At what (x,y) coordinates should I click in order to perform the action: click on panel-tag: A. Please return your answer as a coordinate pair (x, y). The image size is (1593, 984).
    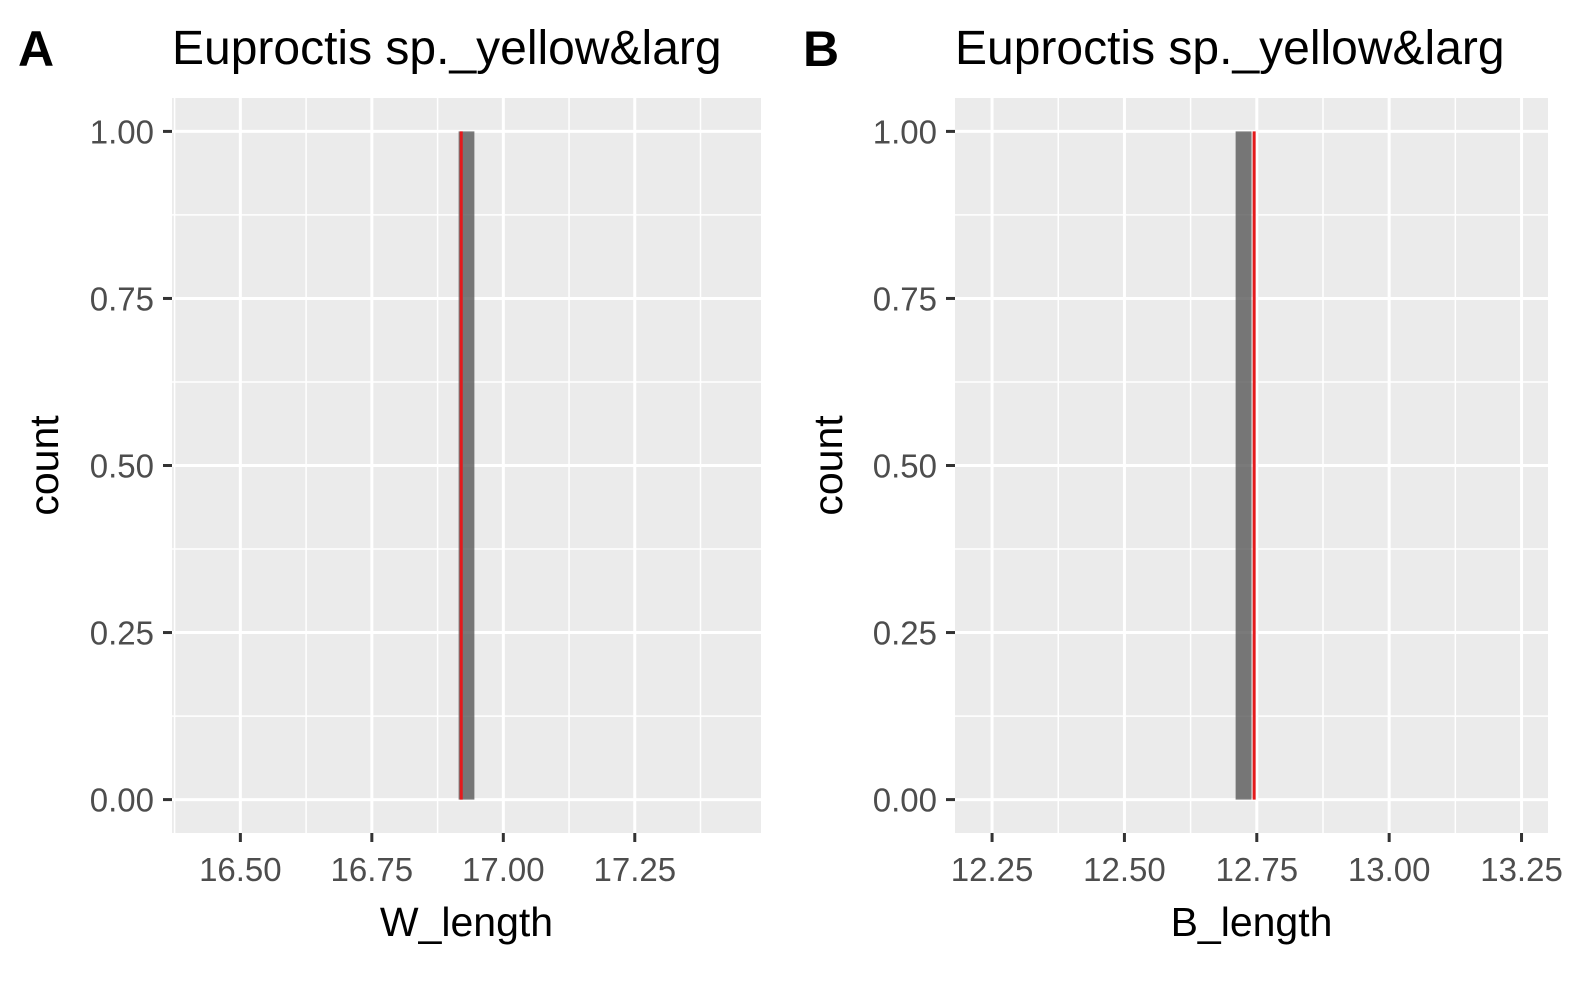
    Looking at the image, I should click on (36, 49).